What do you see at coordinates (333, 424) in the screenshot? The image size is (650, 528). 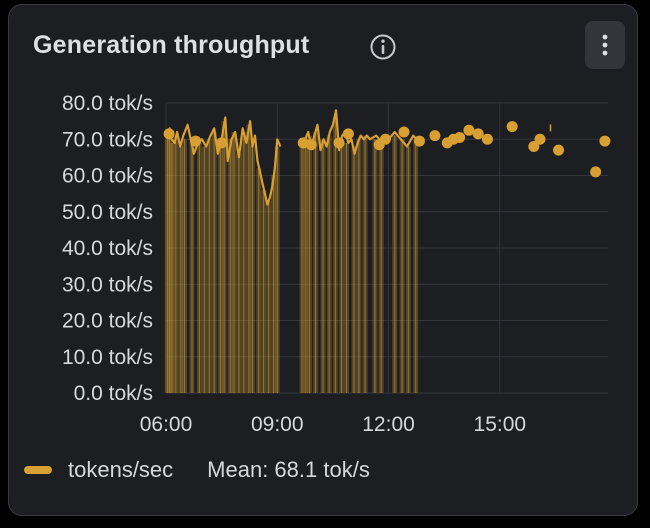 I see `x-axis: 06:00 09:00 12:00 15:00` at bounding box center [333, 424].